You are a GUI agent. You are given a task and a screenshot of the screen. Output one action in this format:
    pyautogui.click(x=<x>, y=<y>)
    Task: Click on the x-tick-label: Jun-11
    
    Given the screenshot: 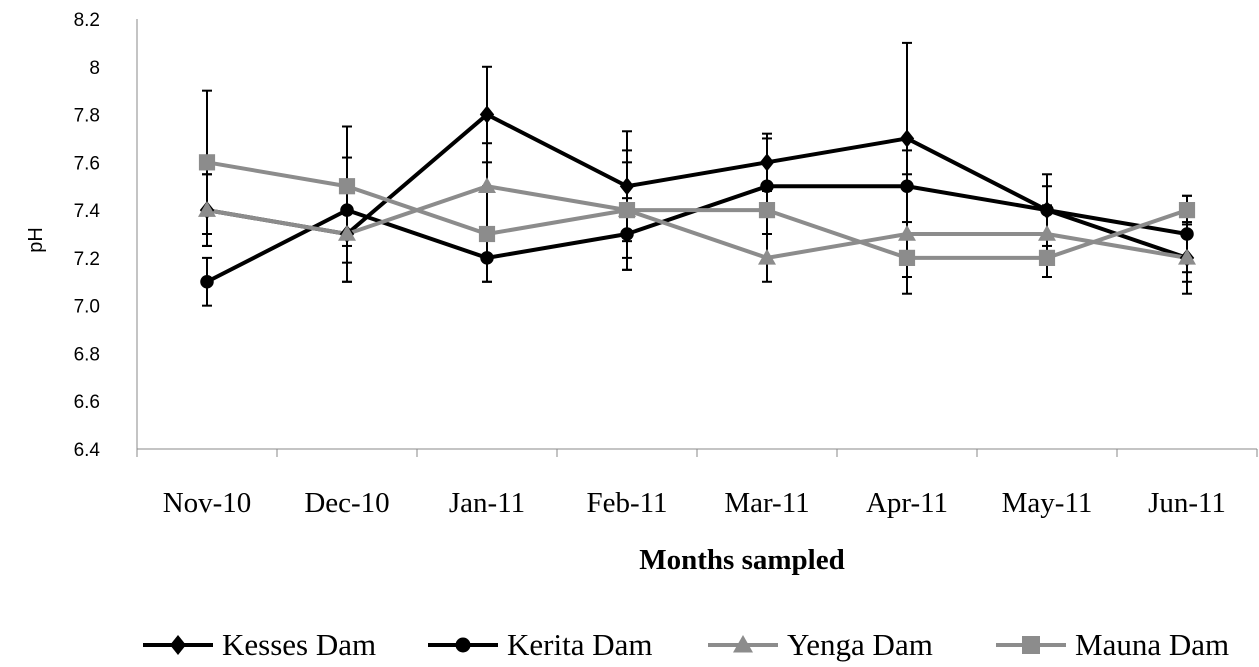 What is the action you would take?
    pyautogui.click(x=1187, y=503)
    